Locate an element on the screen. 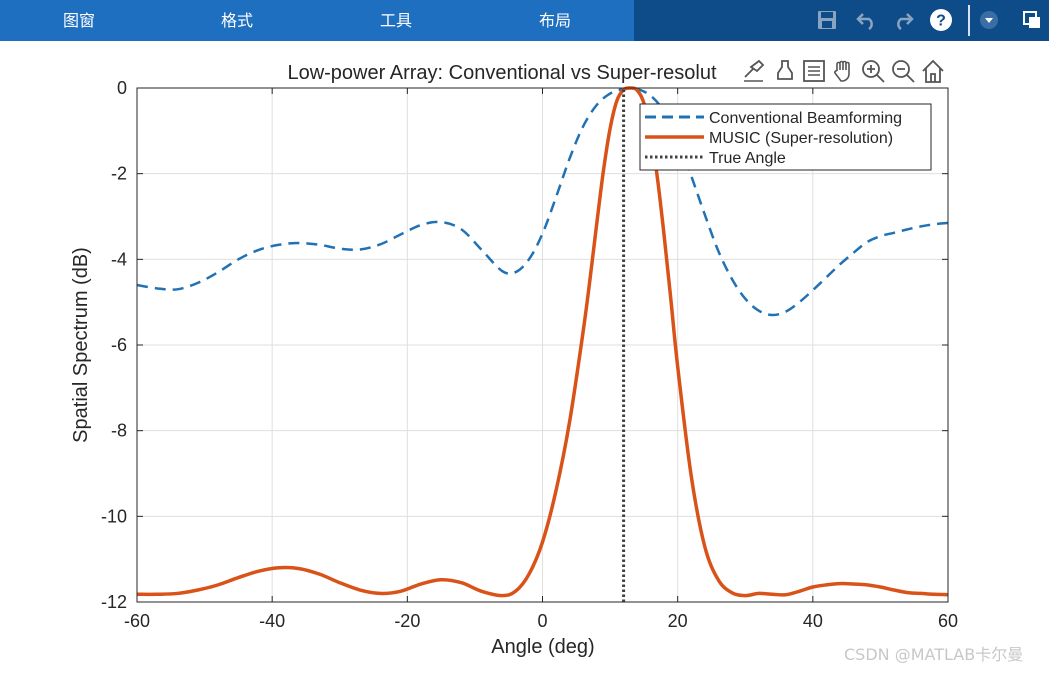 Image resolution: width=1049 pixels, height=676 pixels. undock-icon is located at coordinates (1032, 20).